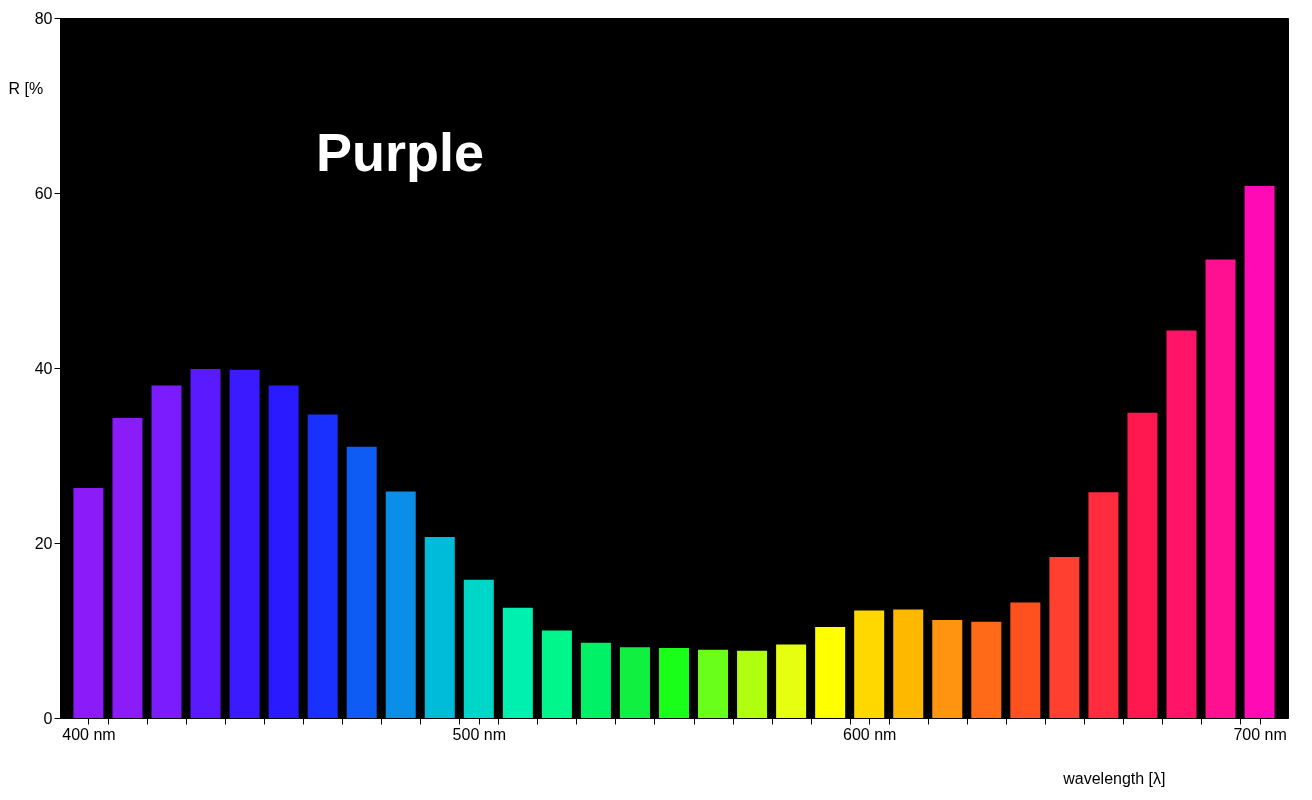  I want to click on text: Purple, so click(400, 152).